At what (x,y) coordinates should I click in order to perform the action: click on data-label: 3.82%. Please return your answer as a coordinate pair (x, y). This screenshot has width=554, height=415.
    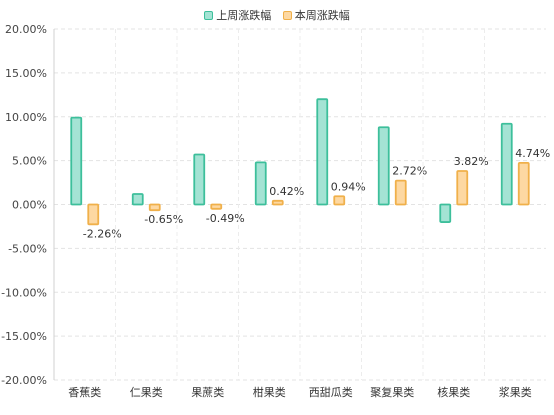
    Looking at the image, I should click on (471, 161).